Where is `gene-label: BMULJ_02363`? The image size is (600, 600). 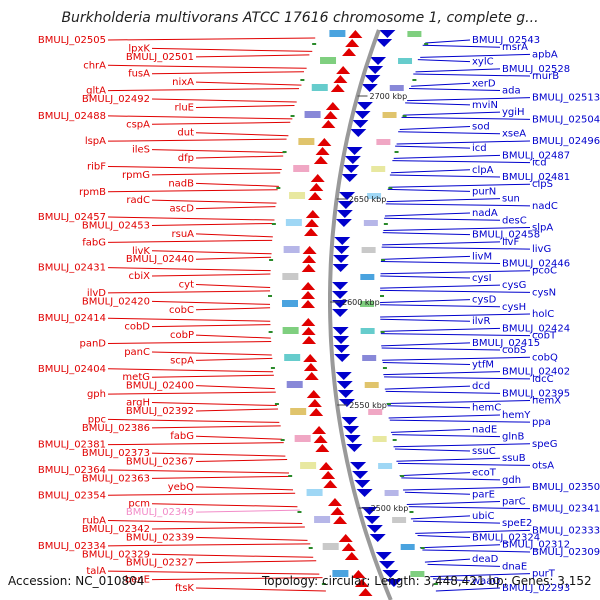
gene-label: BMULJ_02363 is located at coordinates (116, 478).